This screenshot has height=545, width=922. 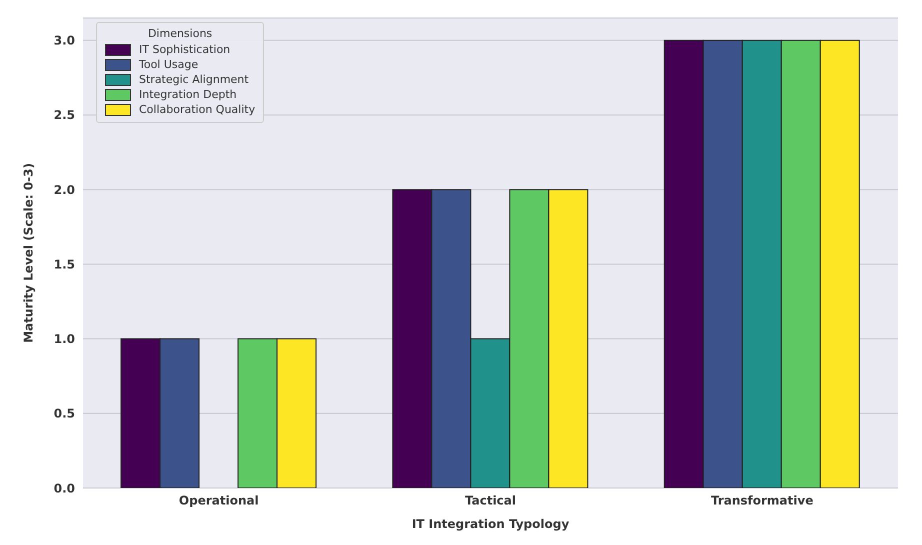 What do you see at coordinates (64, 41) in the screenshot?
I see `y-tick-label: 3.0` at bounding box center [64, 41].